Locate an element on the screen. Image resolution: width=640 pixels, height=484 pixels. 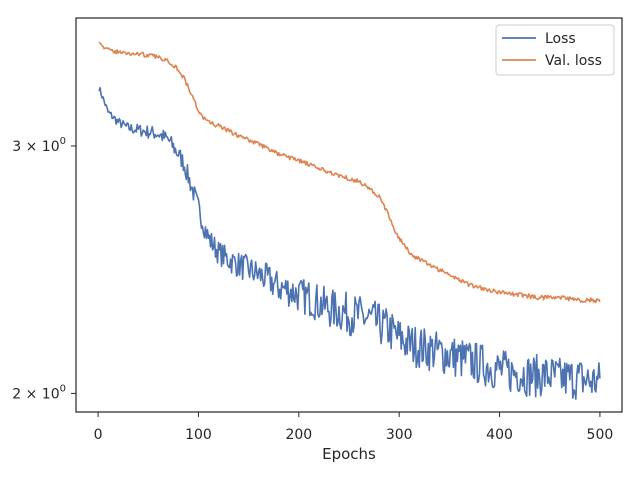
legend-label-val-loss: Val. loss is located at coordinates (573, 61).